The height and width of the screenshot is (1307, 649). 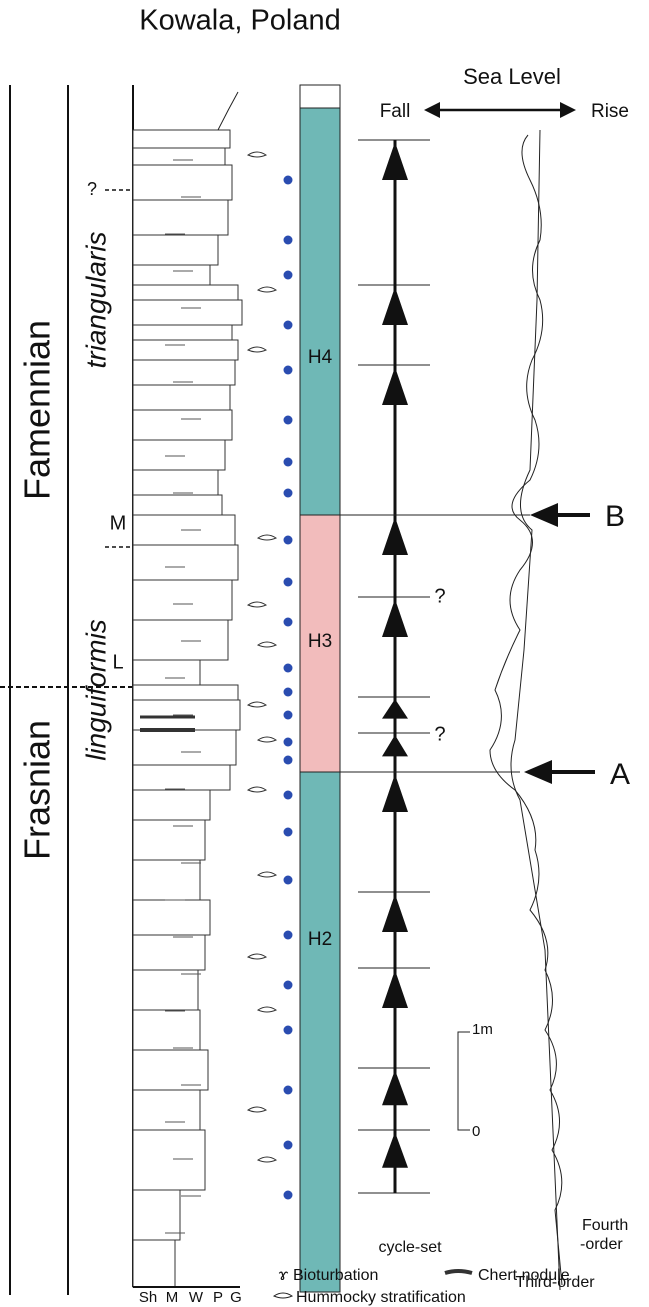 What do you see at coordinates (535, 710) in the screenshot?
I see `third-order-curve` at bounding box center [535, 710].